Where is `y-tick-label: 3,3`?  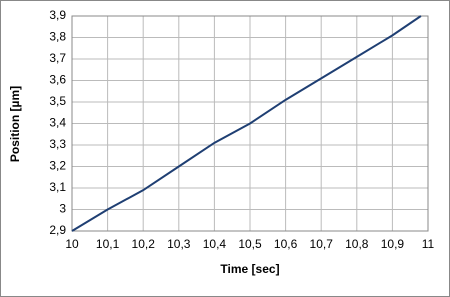 y-tick-label: 3,3 is located at coordinates (57, 144).